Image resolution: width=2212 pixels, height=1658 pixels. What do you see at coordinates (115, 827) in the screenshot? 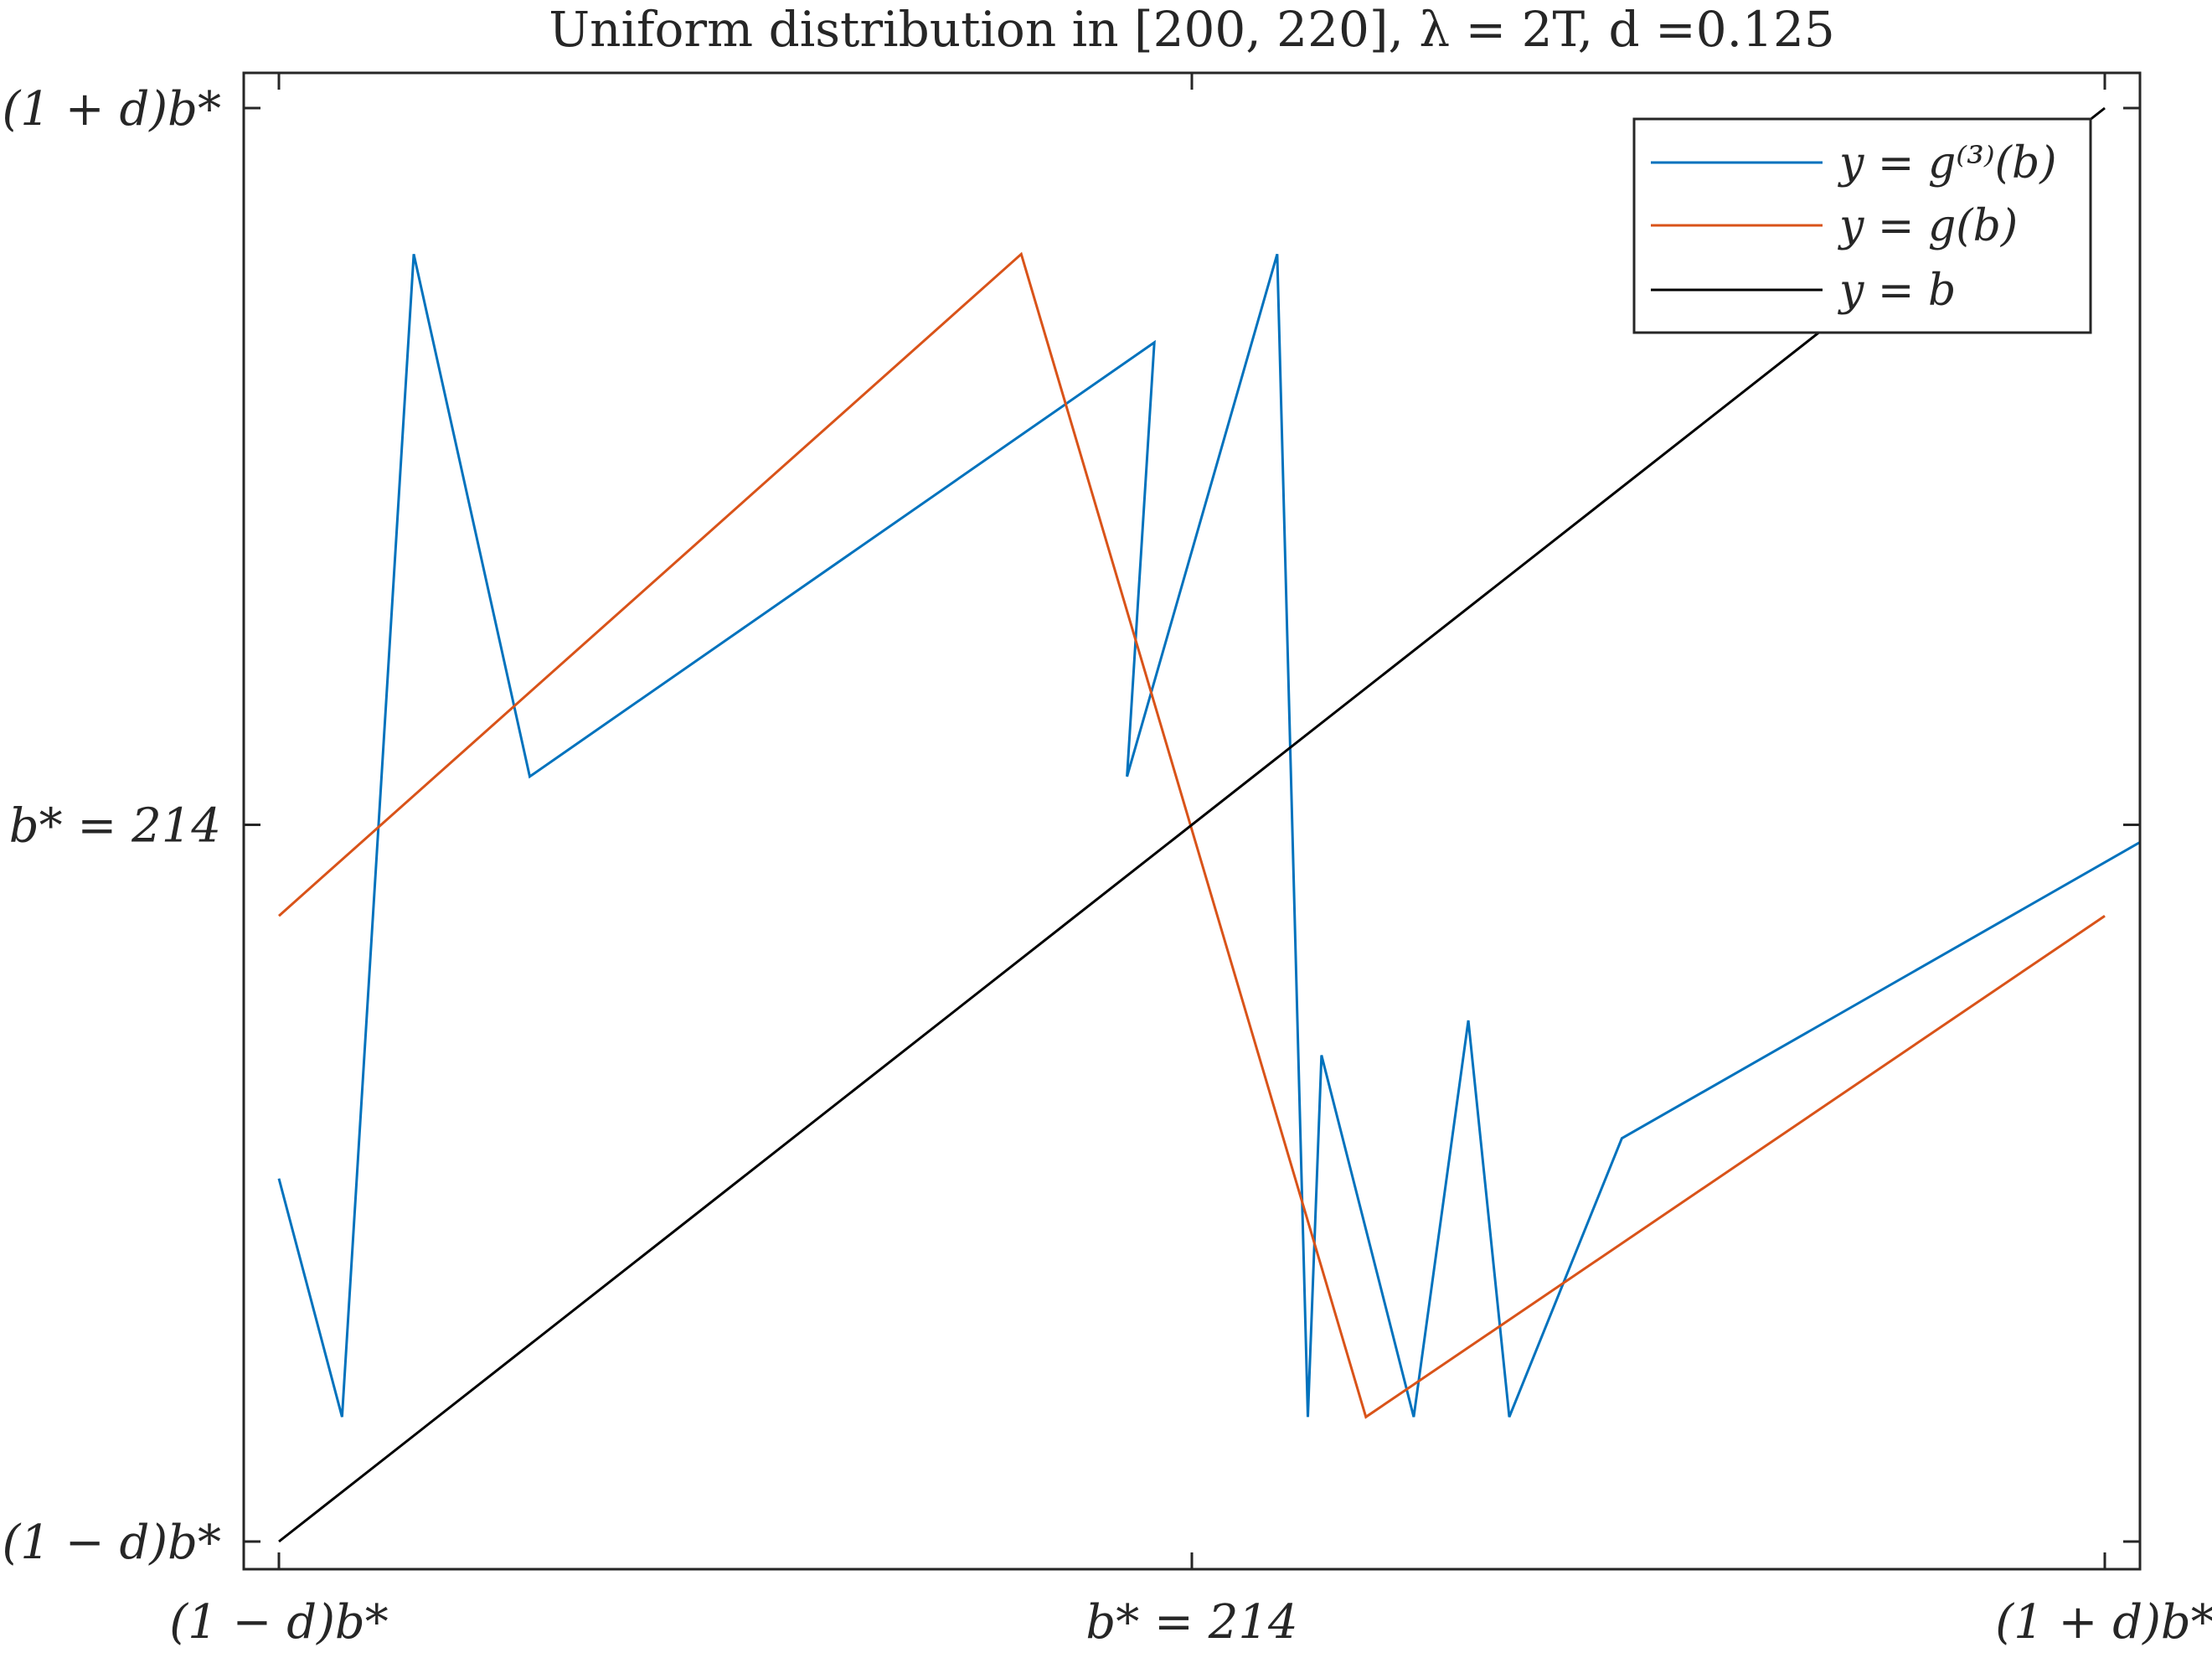
I see `y-tick-label-1: b* = 214` at bounding box center [115, 827].